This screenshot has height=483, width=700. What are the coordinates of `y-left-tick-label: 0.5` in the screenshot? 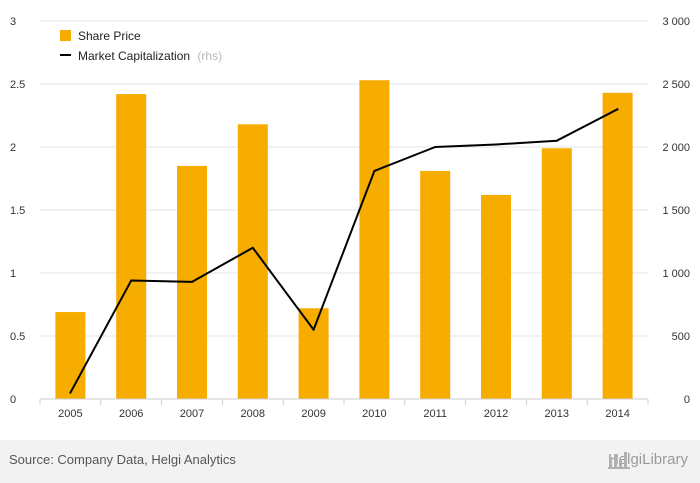 It's located at (17, 337).